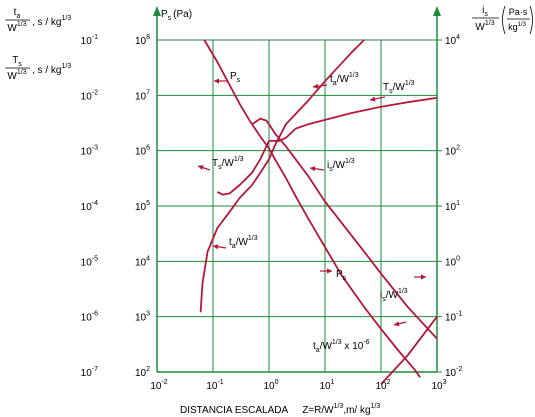 The image size is (535, 417). Describe the element at coordinates (89, 372) in the screenshot. I see `left-tick-label-6: 10⁻⁷` at that location.